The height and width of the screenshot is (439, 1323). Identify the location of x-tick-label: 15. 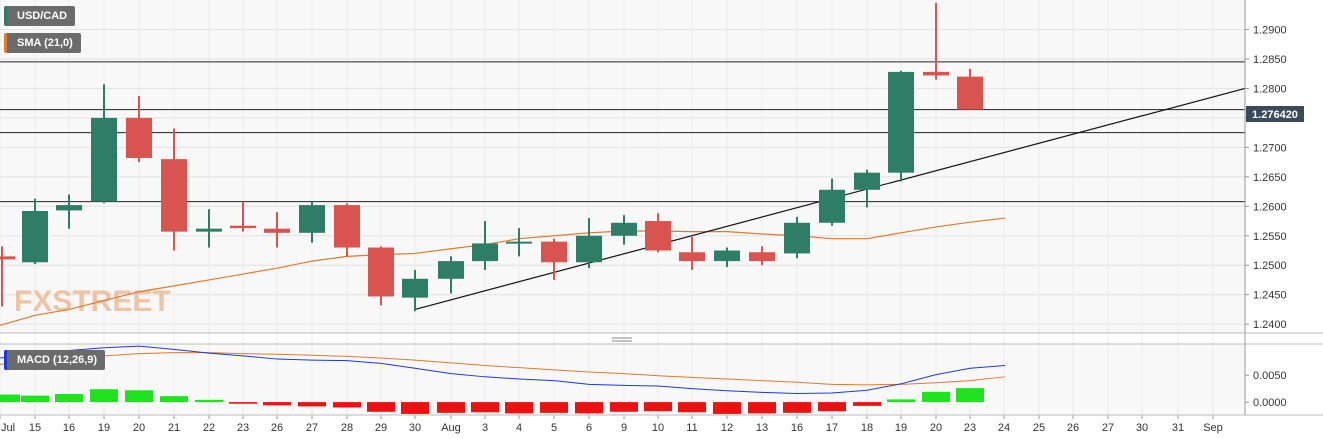
(35, 428).